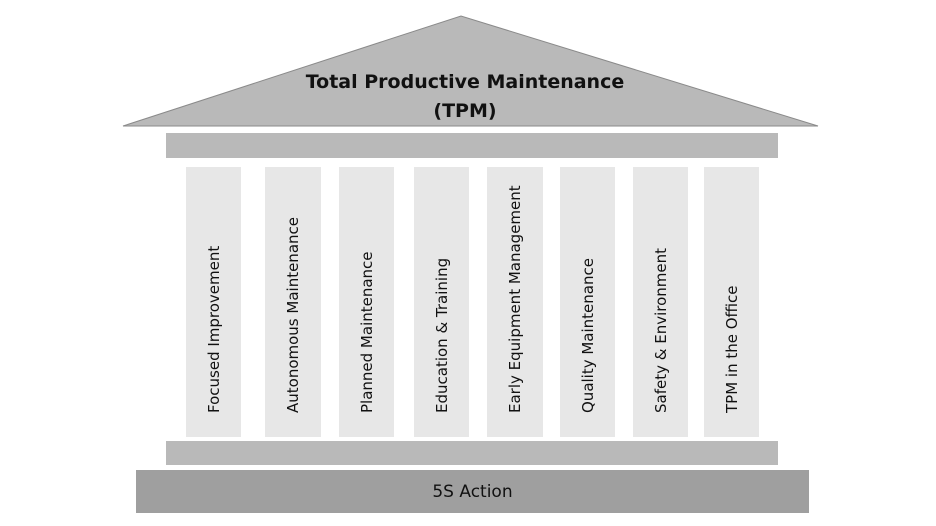 This screenshot has width=936, height=526. Describe the element at coordinates (465, 82) in the screenshot. I see `roof-title: Total Productive Maintenance` at that location.